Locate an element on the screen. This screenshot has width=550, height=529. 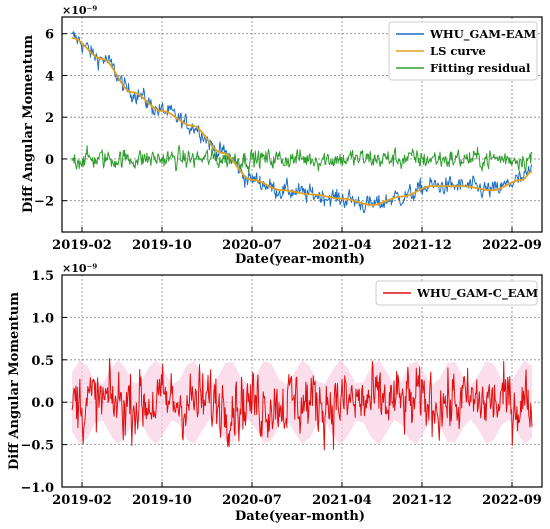
bottom-legend: WHU_GAM-C_EAM is located at coordinates (456, 293).